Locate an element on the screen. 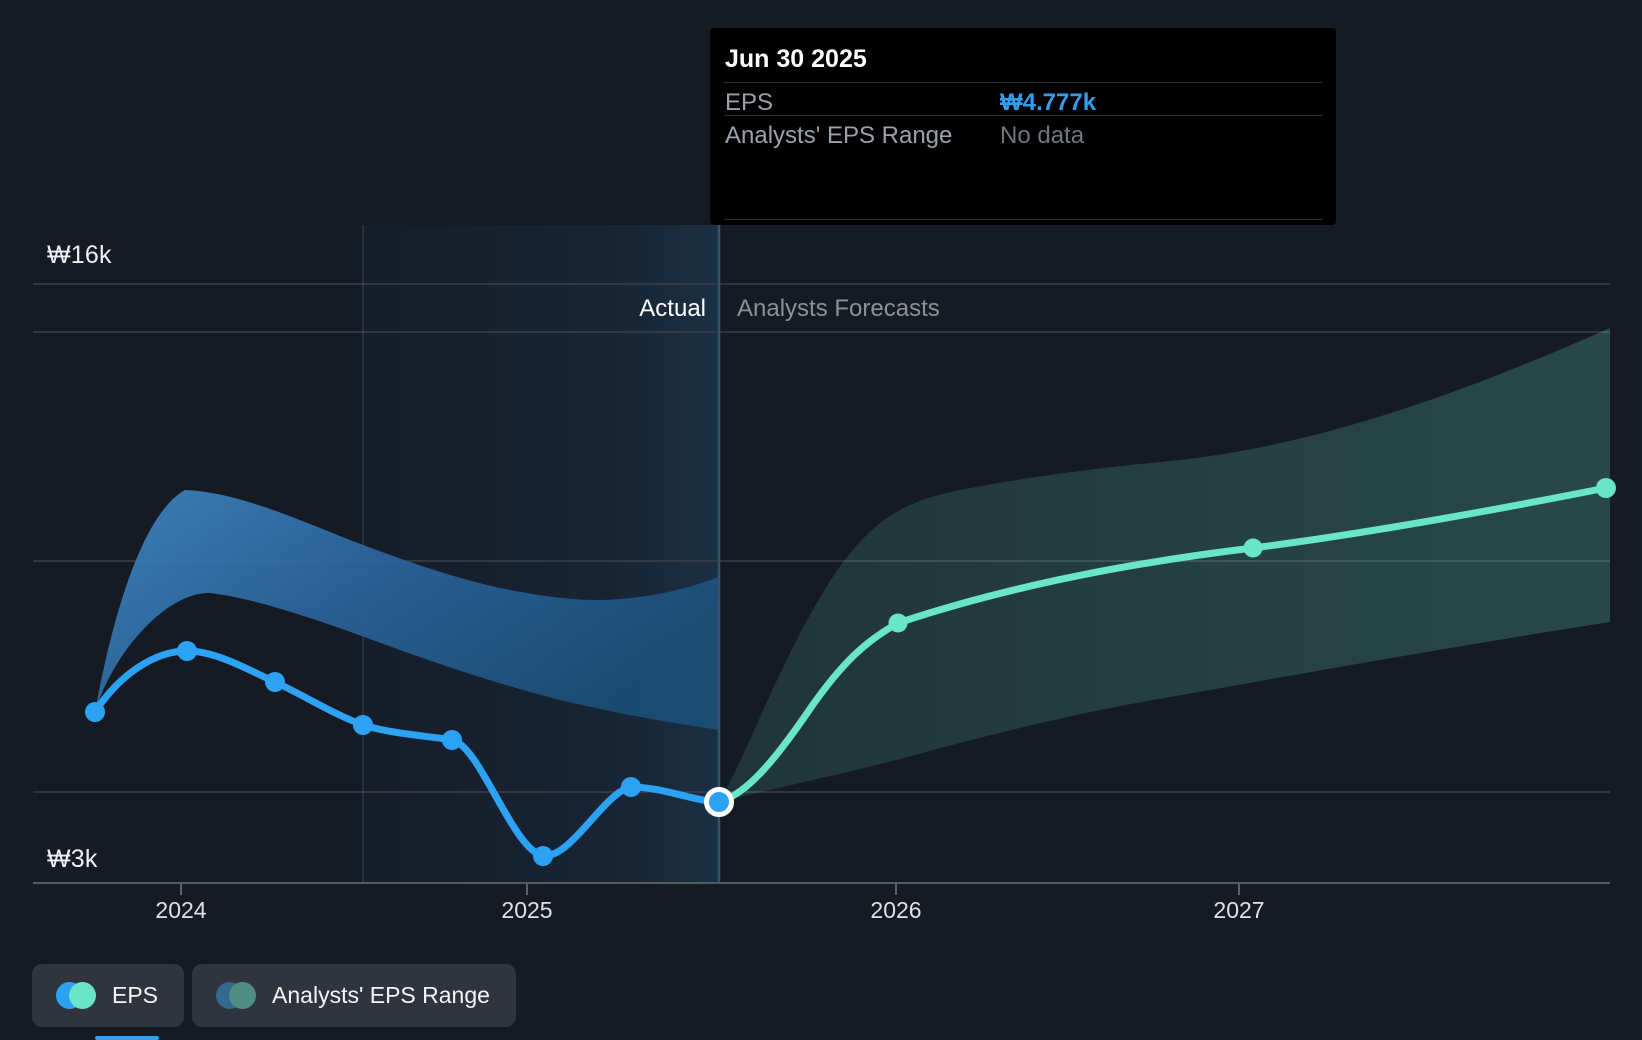 This screenshot has width=1642, height=1040. x-tick-2027: 2027 is located at coordinates (1239, 910).